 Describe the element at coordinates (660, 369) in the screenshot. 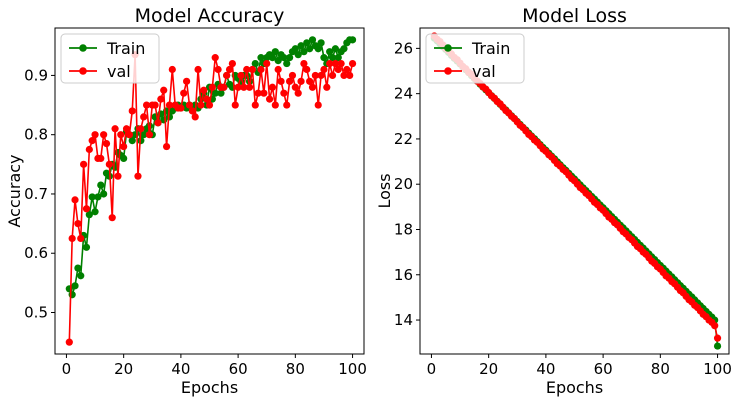

I see `chart-1-xtick-label: 80` at that location.